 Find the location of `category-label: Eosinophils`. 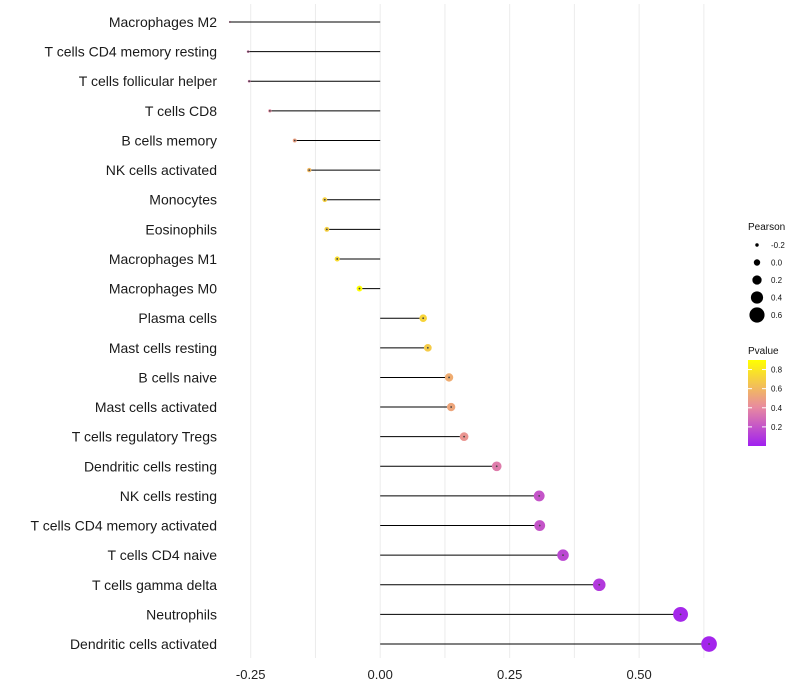

category-label: Eosinophils is located at coordinates (181, 229).